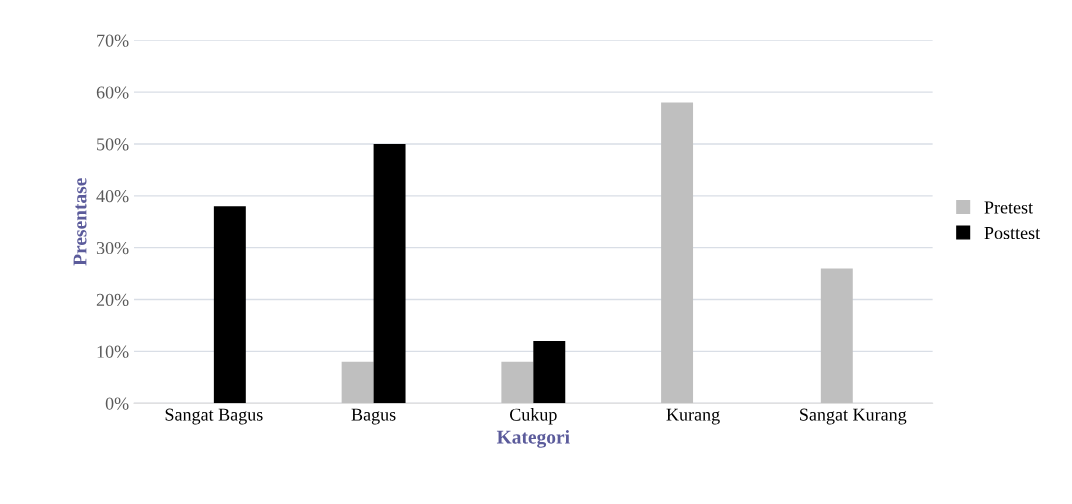 This screenshot has height=504, width=1072. What do you see at coordinates (373, 416) in the screenshot?
I see `x-tick-label: Bagus` at bounding box center [373, 416].